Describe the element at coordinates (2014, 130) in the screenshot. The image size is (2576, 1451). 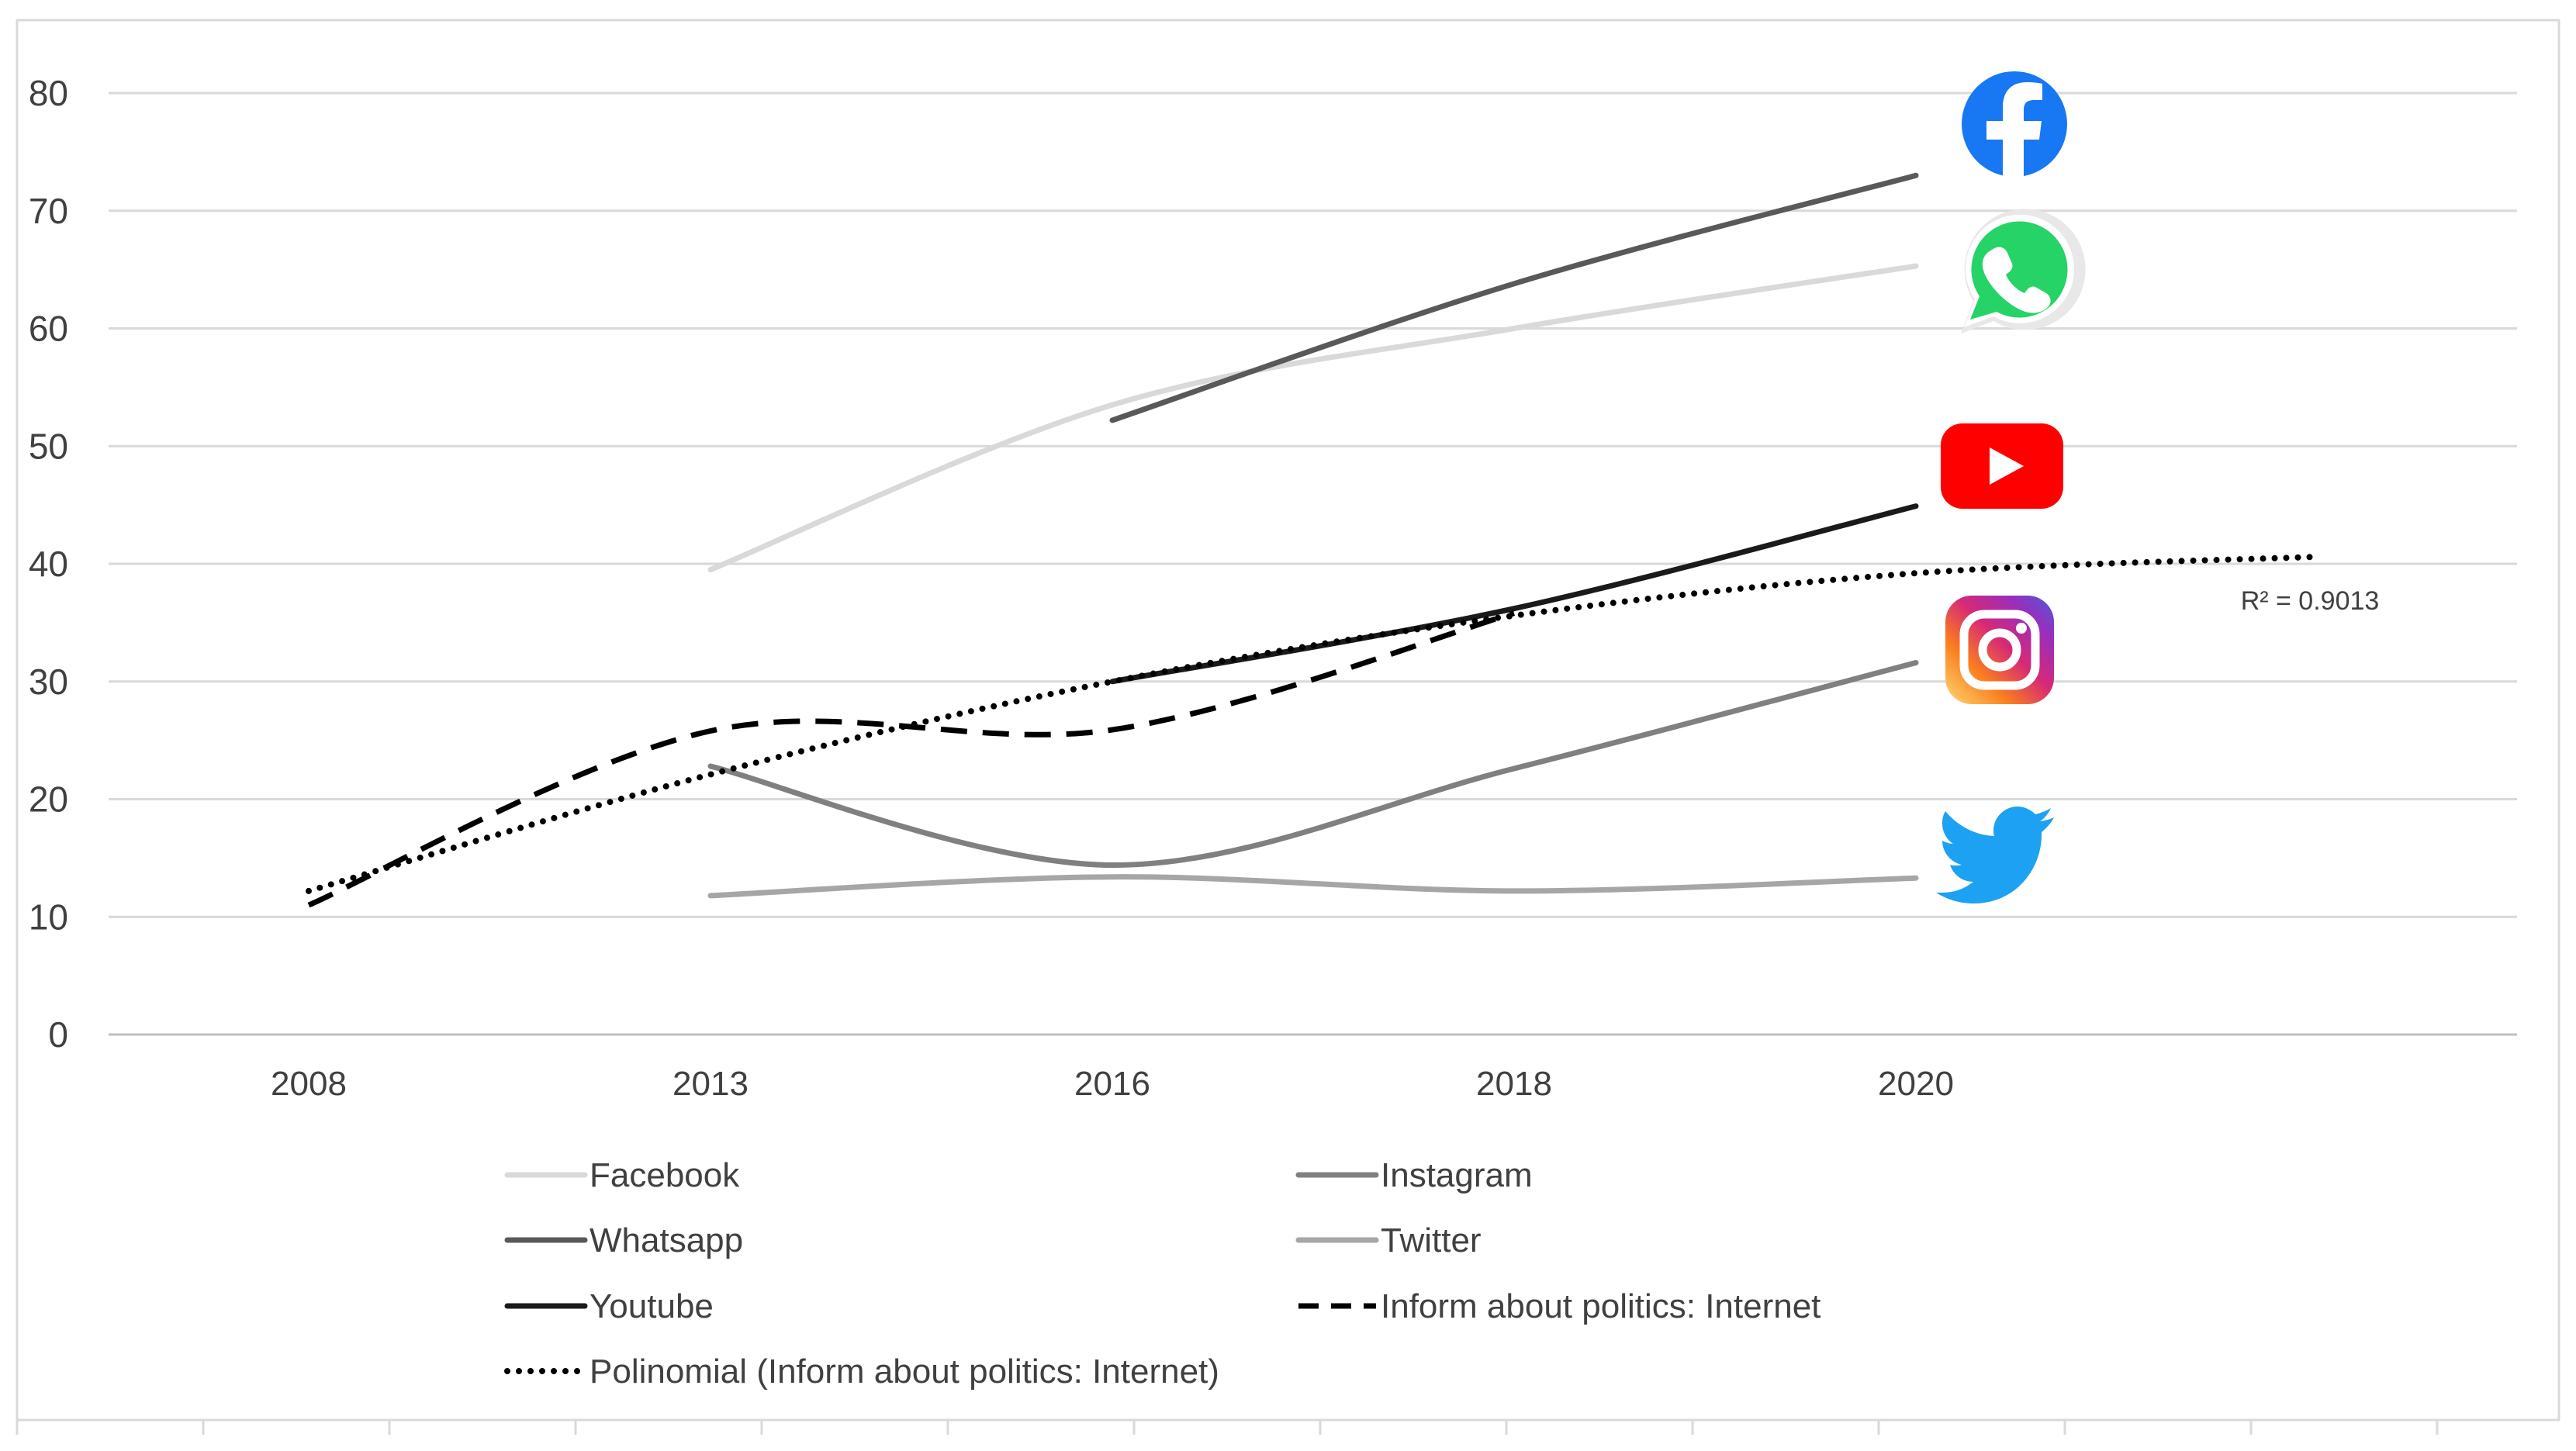
I see `facebook-icon-glyph` at that location.